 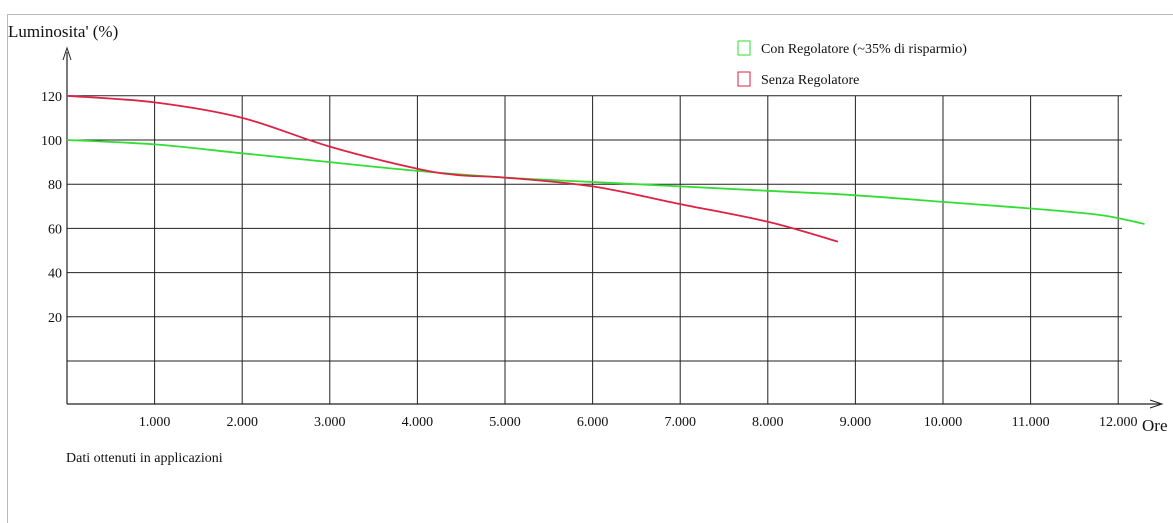 I want to click on x-tick-label-8: 8.000, so click(x=768, y=422).